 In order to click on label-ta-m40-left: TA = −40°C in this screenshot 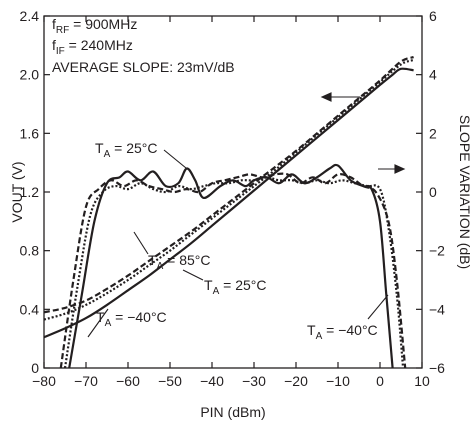, I will do `click(131, 319)`.